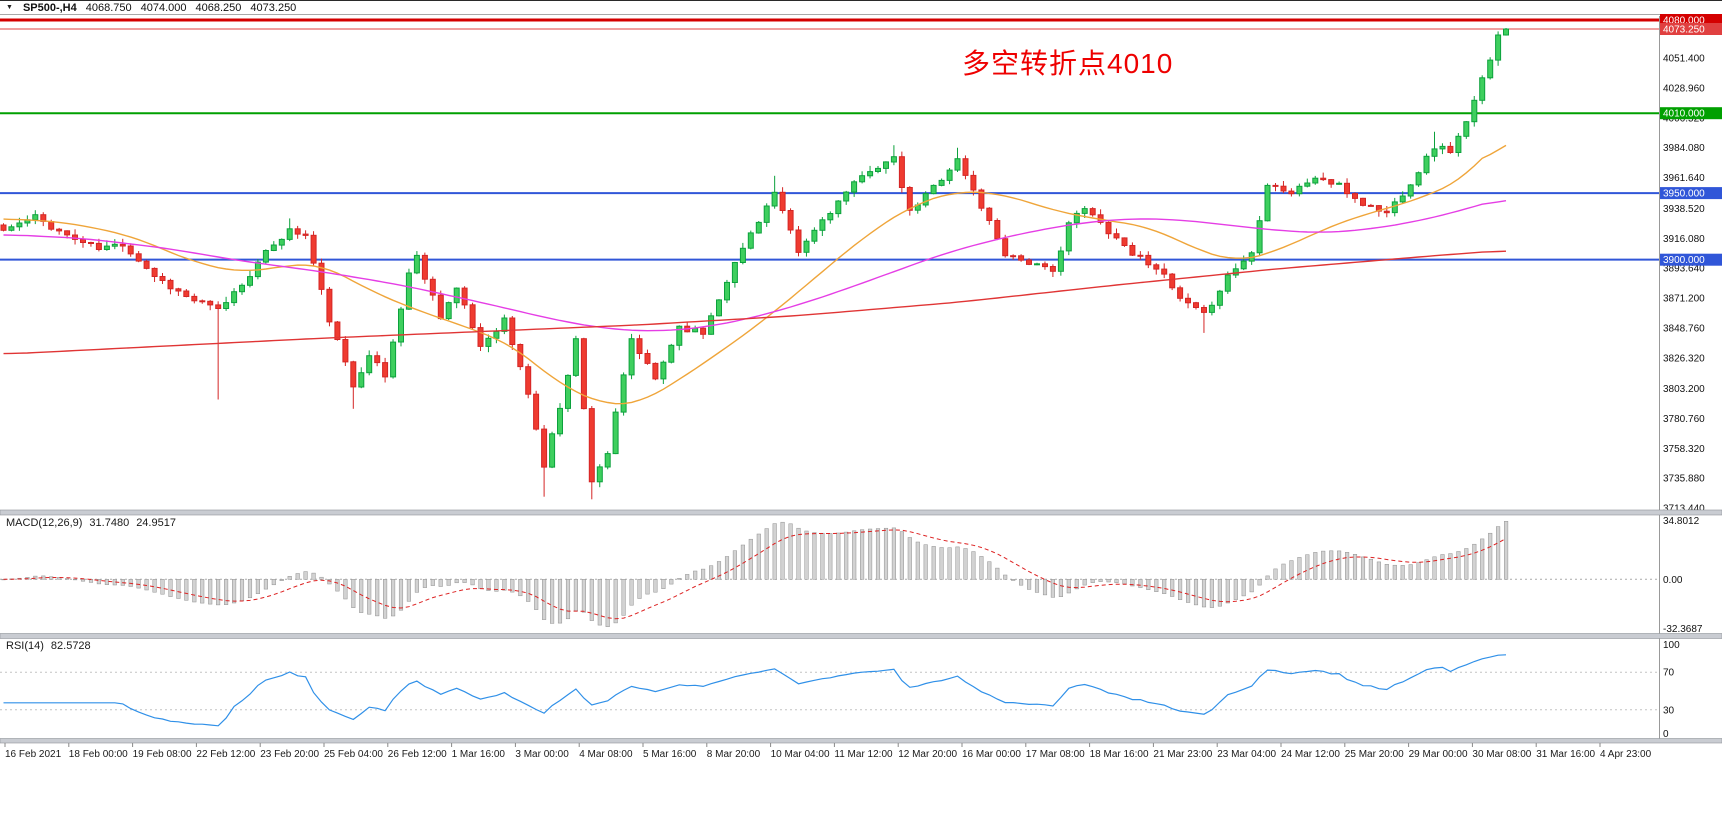  I want to click on time-label: 22 Feb 12:00, so click(226, 754).